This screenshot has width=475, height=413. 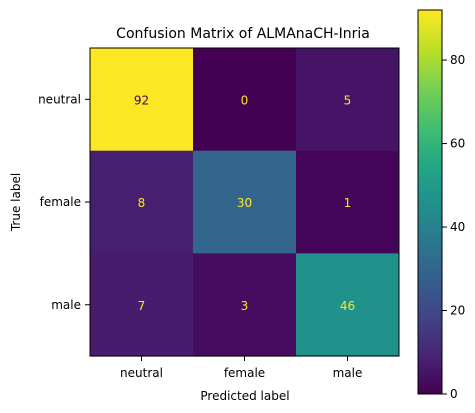 What do you see at coordinates (457, 144) in the screenshot?
I see `colorbar-tick-label: 60` at bounding box center [457, 144].